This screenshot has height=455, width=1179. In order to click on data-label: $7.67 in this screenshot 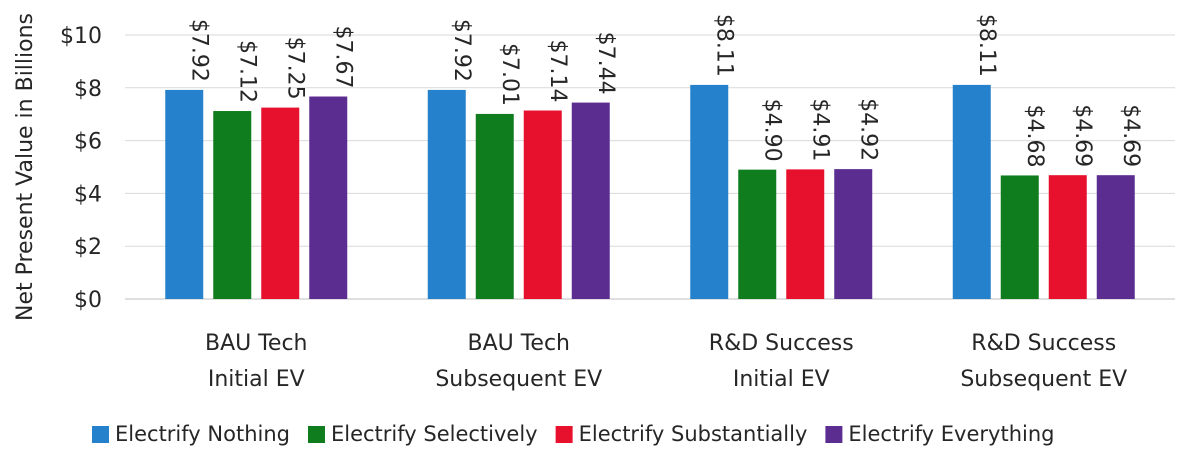, I will do `click(342, 57)`.